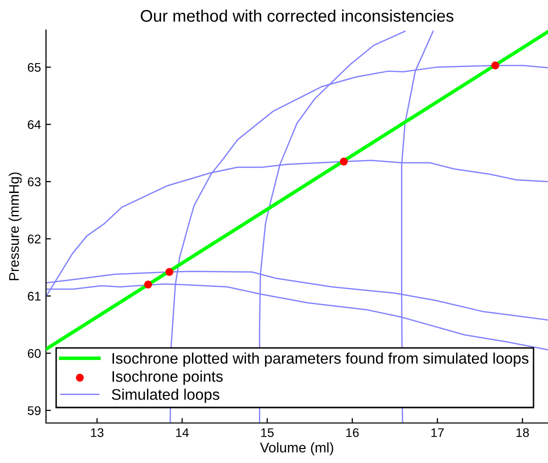  Describe the element at coordinates (166, 395) in the screenshot. I see `legend-label: Simulated loops` at that location.